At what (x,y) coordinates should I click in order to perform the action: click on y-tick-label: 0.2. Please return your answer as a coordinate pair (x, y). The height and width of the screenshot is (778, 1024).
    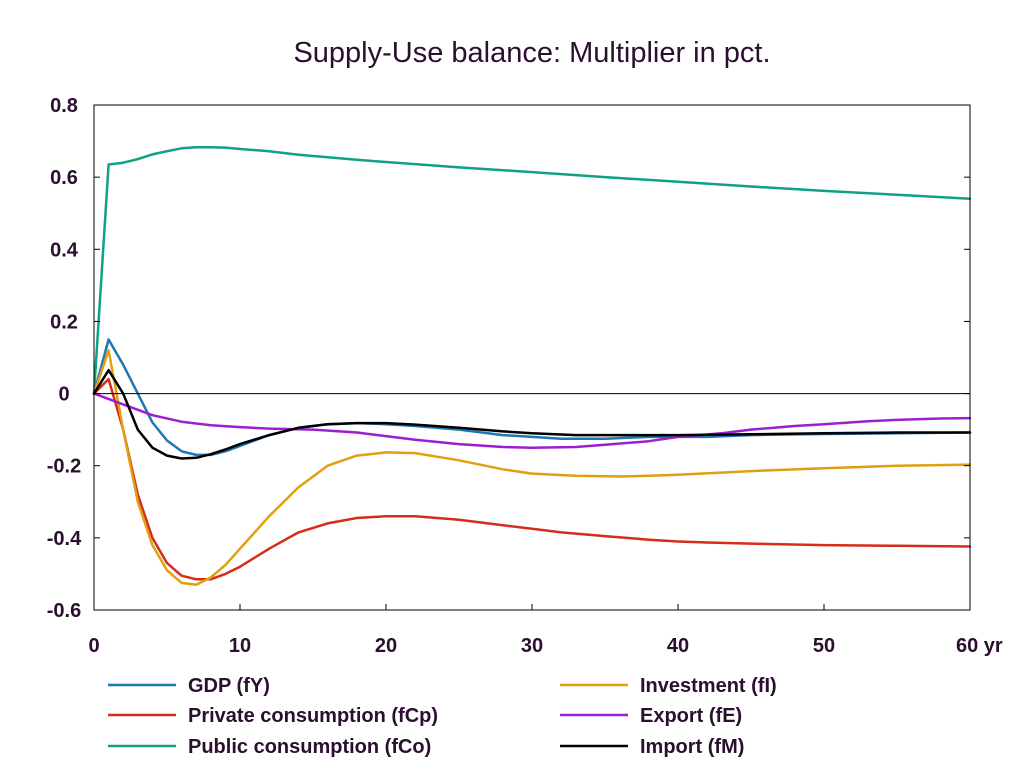
    Looking at the image, I should click on (64, 322).